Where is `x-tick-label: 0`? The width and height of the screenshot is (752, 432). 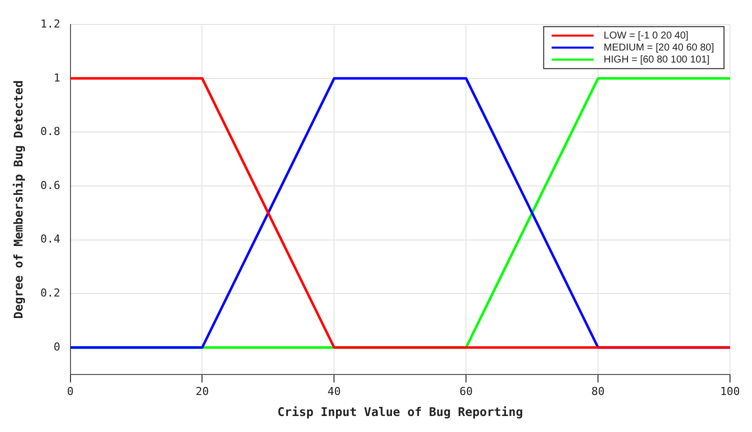 x-tick-label: 0 is located at coordinates (70, 391).